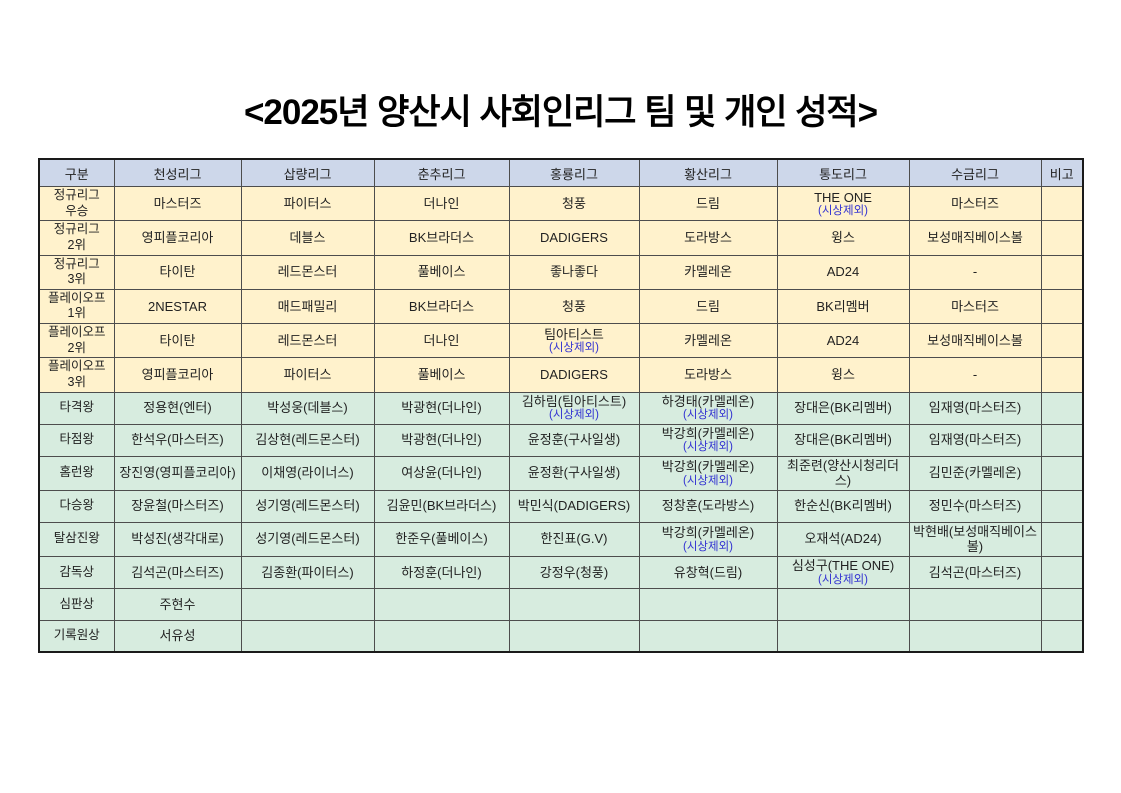  I want to click on cell-text: 청풍, so click(574, 203).